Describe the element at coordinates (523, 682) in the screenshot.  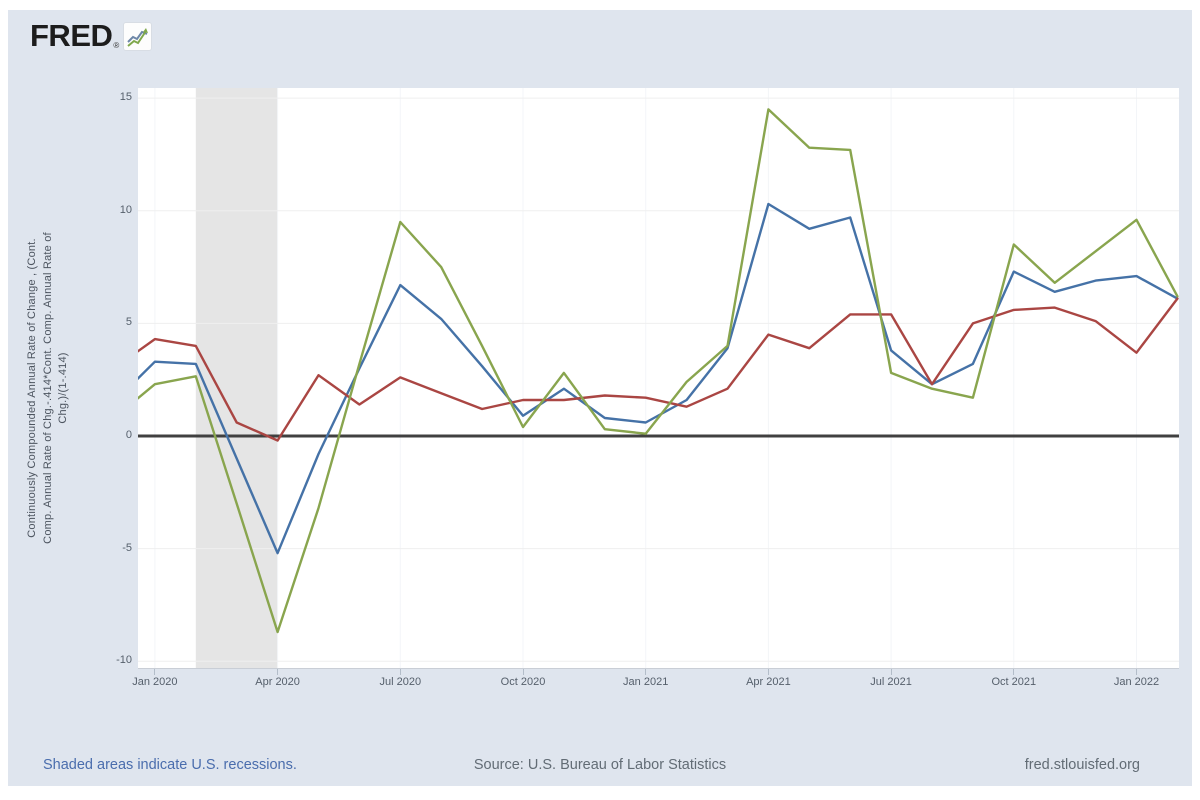
I see `x-tick-label: Oct 2020` at that location.